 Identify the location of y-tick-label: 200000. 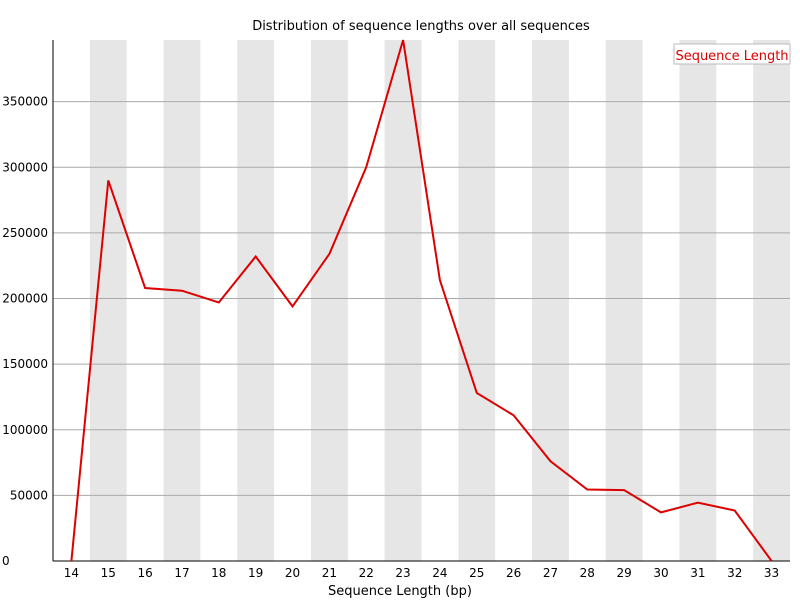
(25, 299).